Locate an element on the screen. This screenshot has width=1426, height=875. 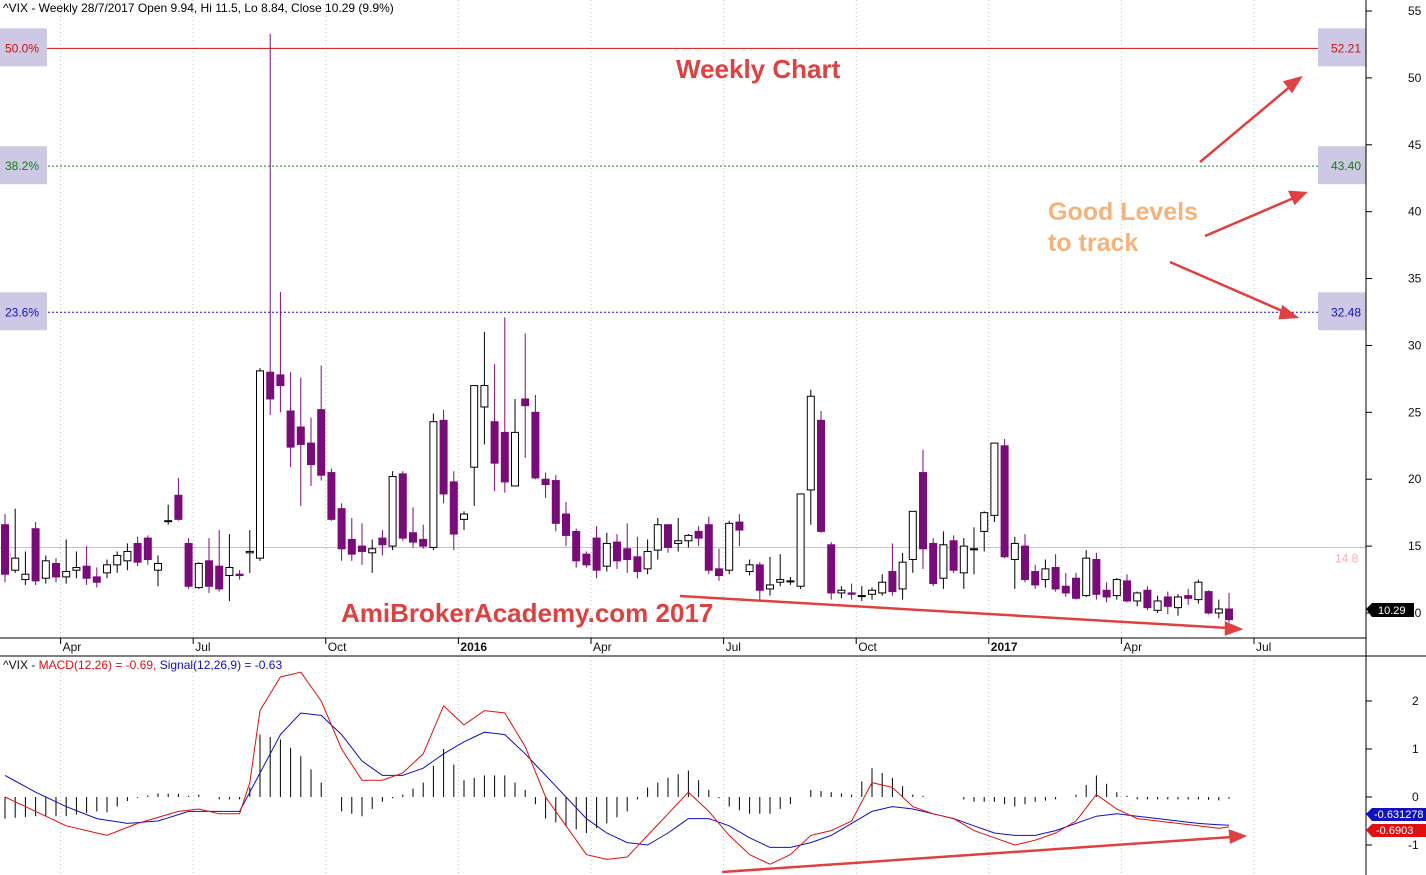
macd-badge-shape is located at coordinates (1396, 830).